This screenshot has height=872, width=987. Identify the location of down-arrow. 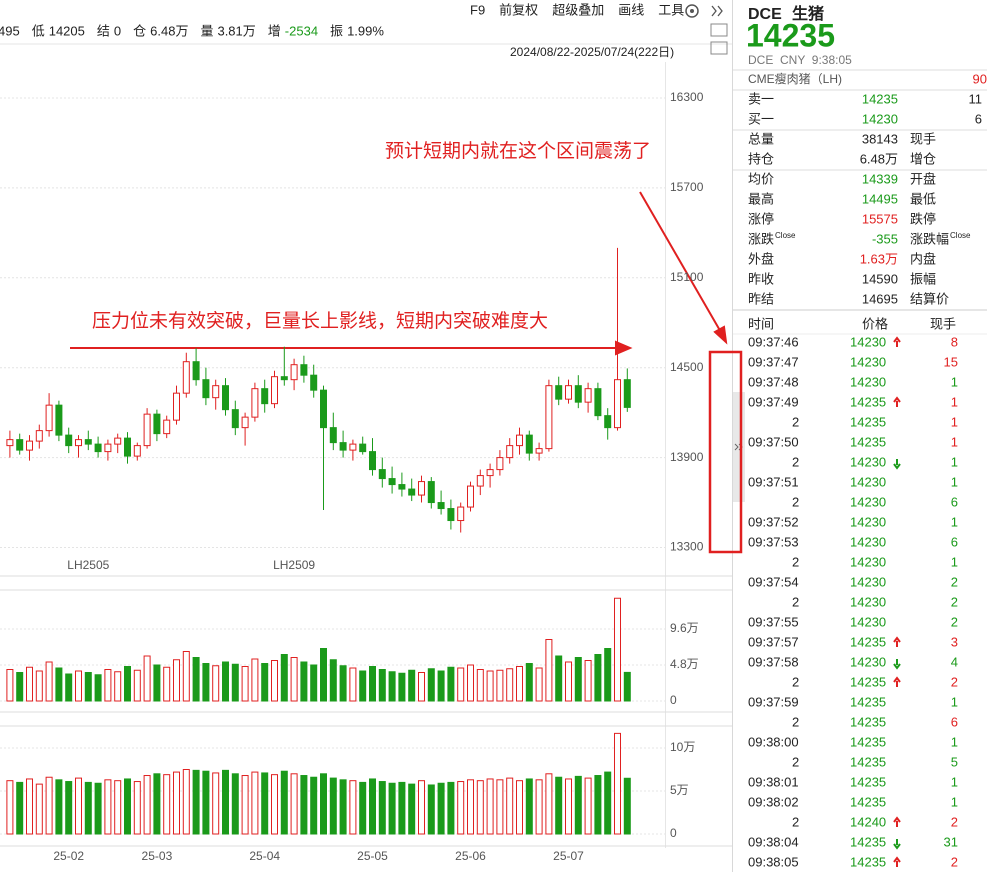
(897, 844).